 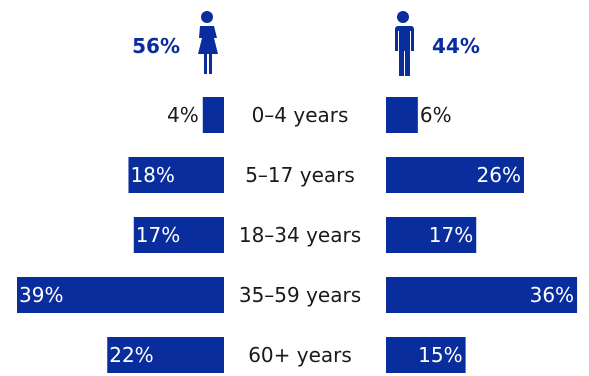 I want to click on female-person-icon, so click(x=208, y=42).